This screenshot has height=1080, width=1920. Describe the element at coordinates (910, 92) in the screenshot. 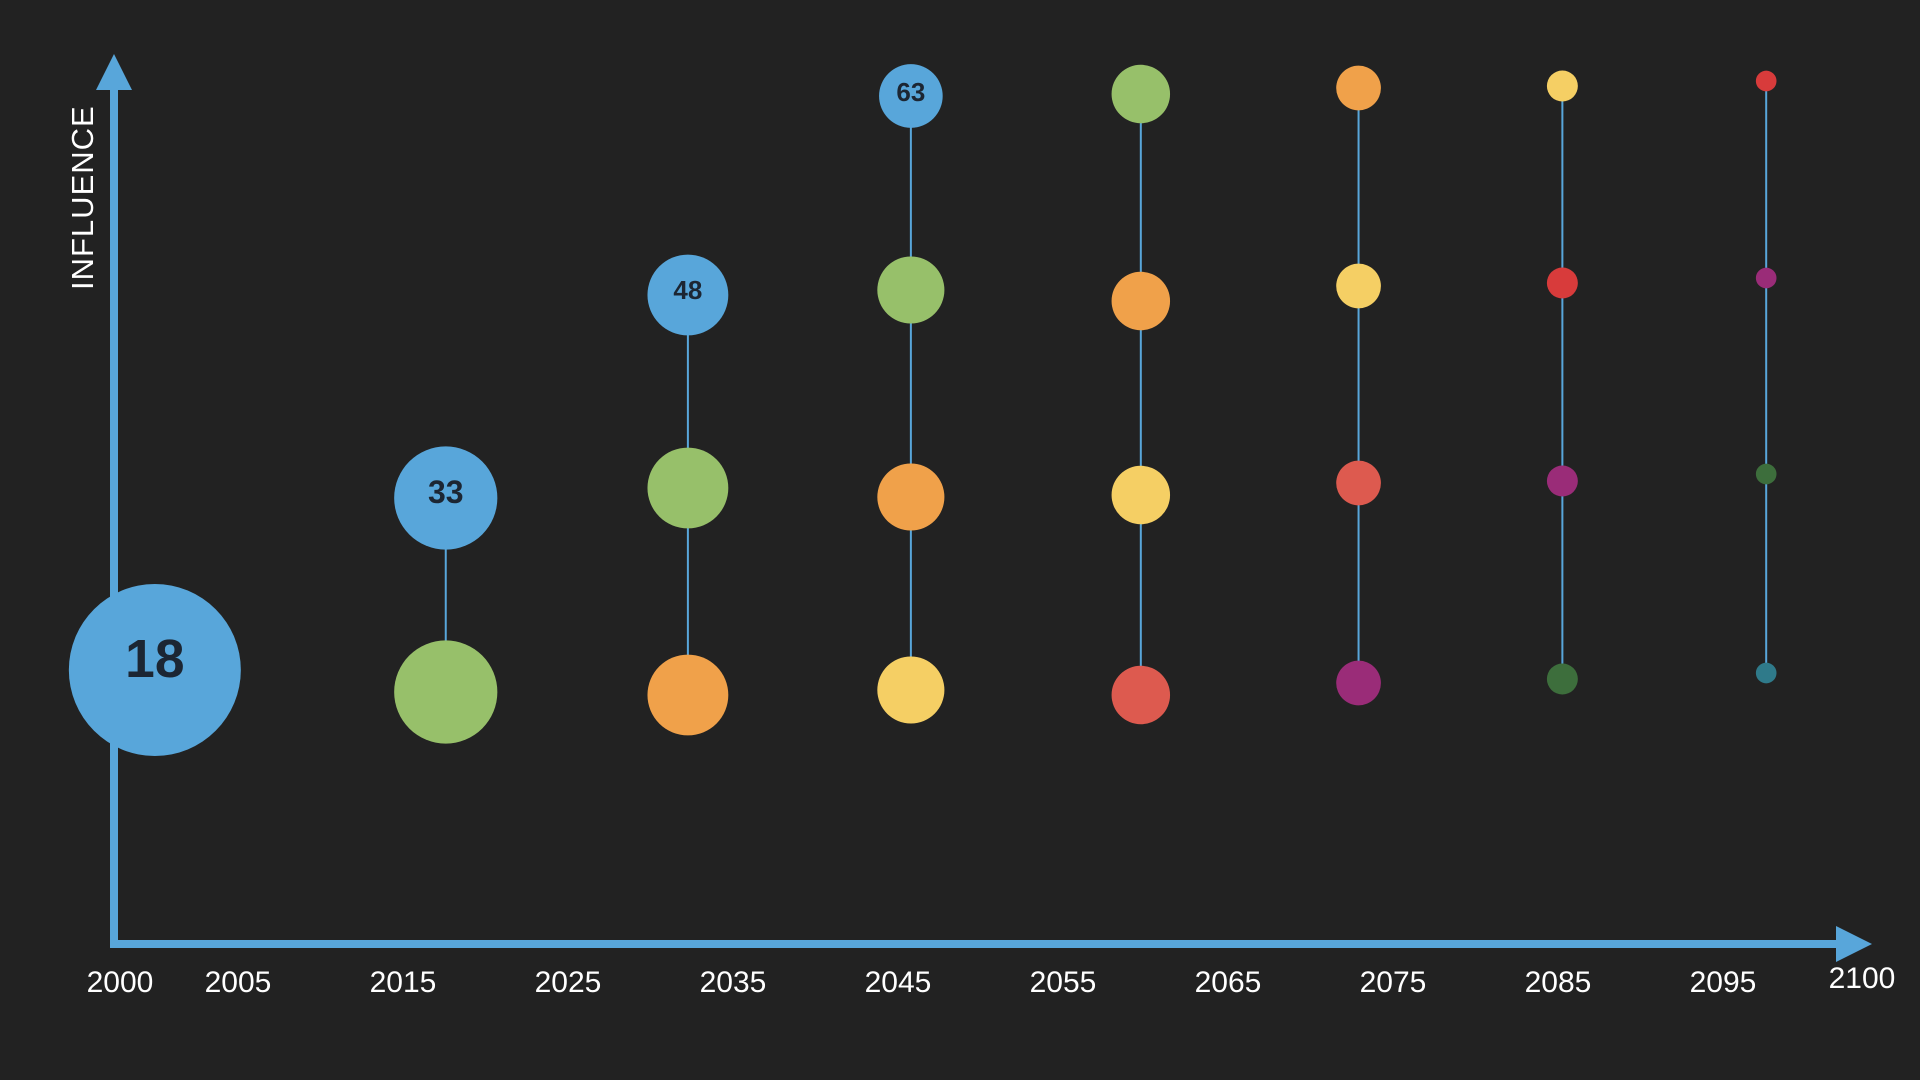

I see `bubble-data-label: 63` at that location.